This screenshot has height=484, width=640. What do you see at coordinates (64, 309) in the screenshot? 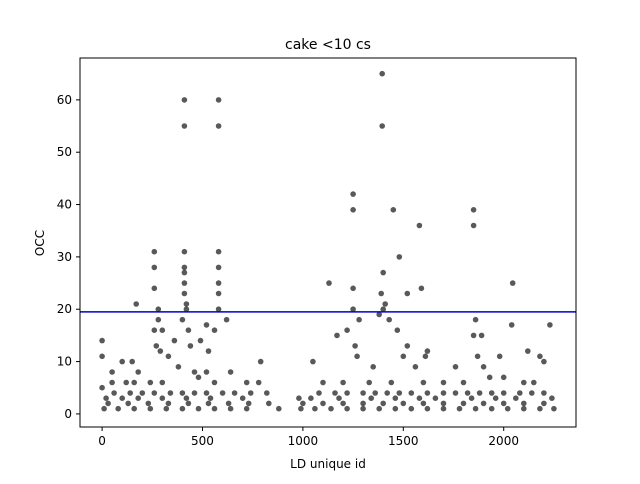
I see `y-tick-label: 20` at bounding box center [64, 309].